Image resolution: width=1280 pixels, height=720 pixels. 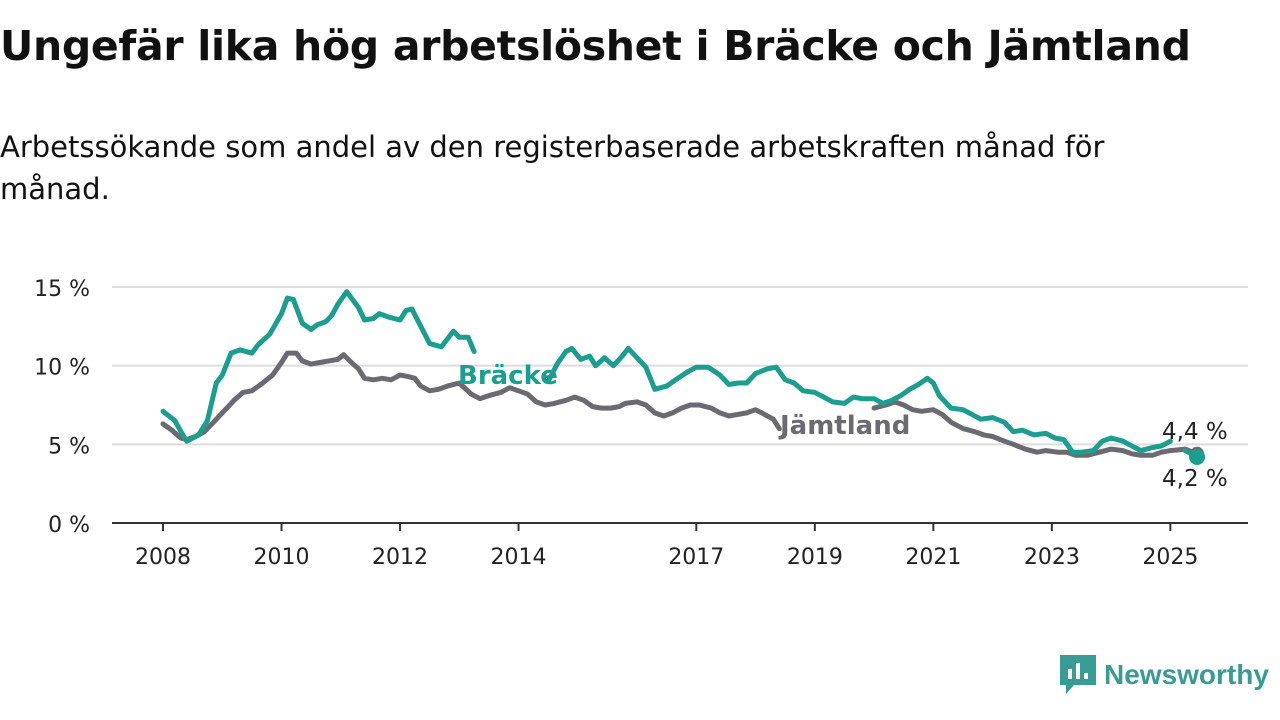 I want to click on series-label-jamtland: Jämtland, so click(x=844, y=426).